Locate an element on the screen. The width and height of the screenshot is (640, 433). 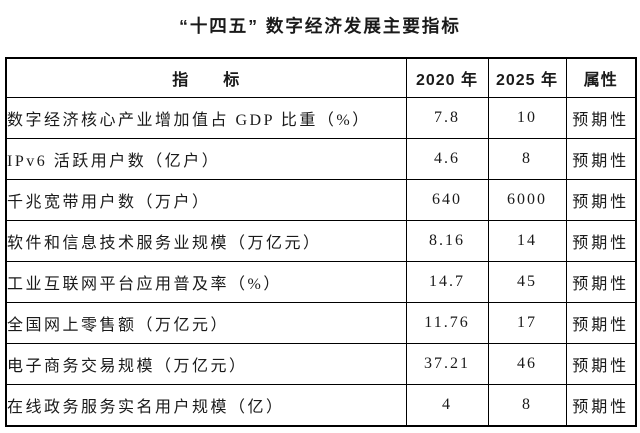
indicator-cell: 工业互联网平台应用普及率（%） is located at coordinates (206, 282).